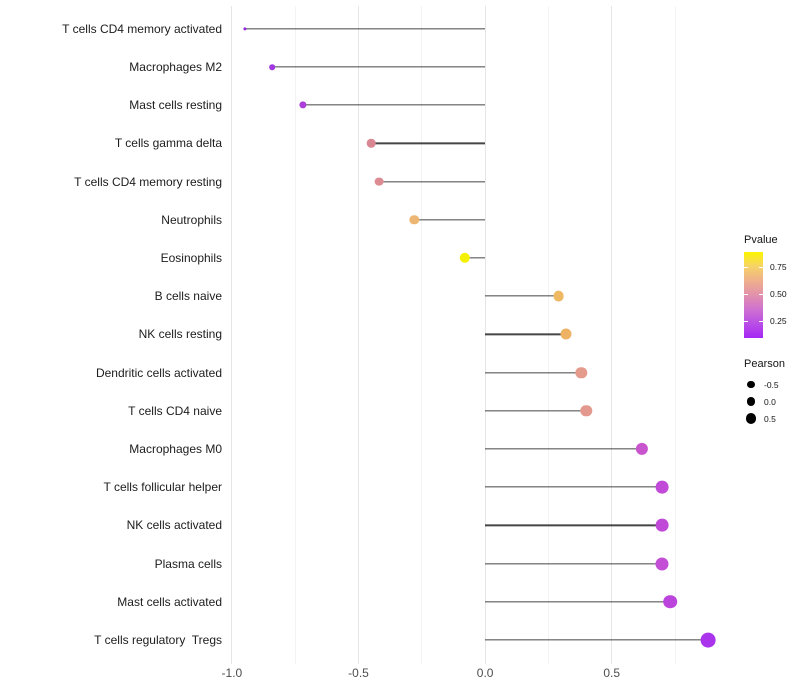  I want to click on y-axis-label: B cells naive, so click(188, 296).